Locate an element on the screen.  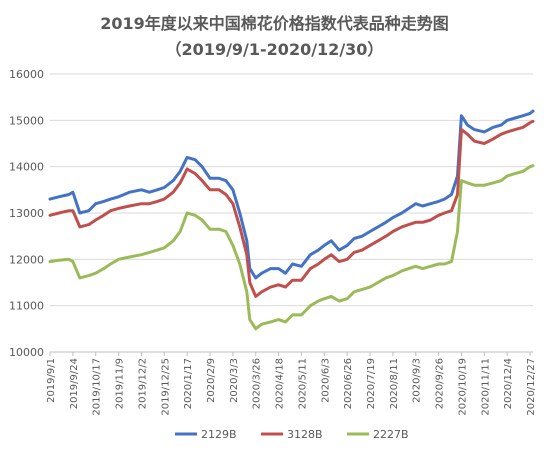
x-tick-label-11: 2020/5/11 is located at coordinates (302, 383).